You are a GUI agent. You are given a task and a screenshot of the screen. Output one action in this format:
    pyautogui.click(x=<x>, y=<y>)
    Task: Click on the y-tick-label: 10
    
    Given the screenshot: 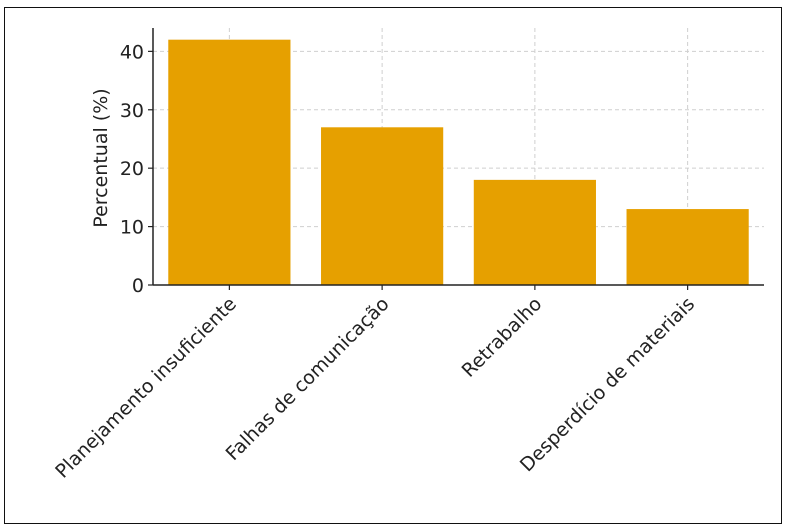 What is the action you would take?
    pyautogui.click(x=132, y=228)
    